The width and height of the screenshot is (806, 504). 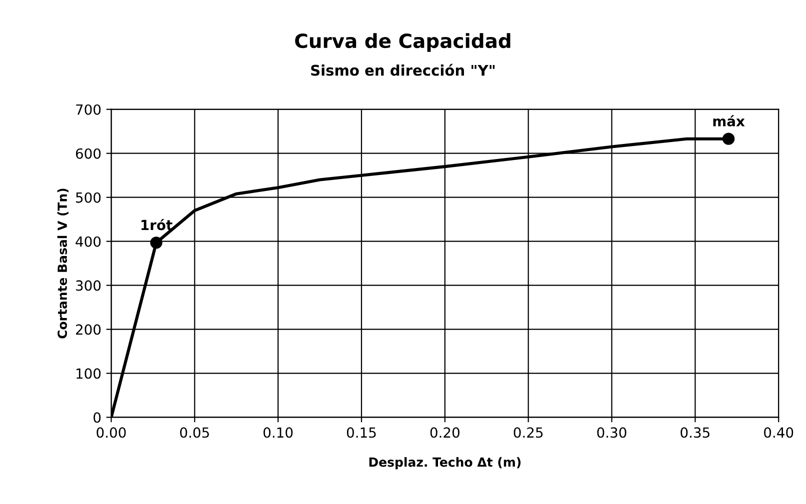 I want to click on x-tick-label: 0.40, so click(x=779, y=432).